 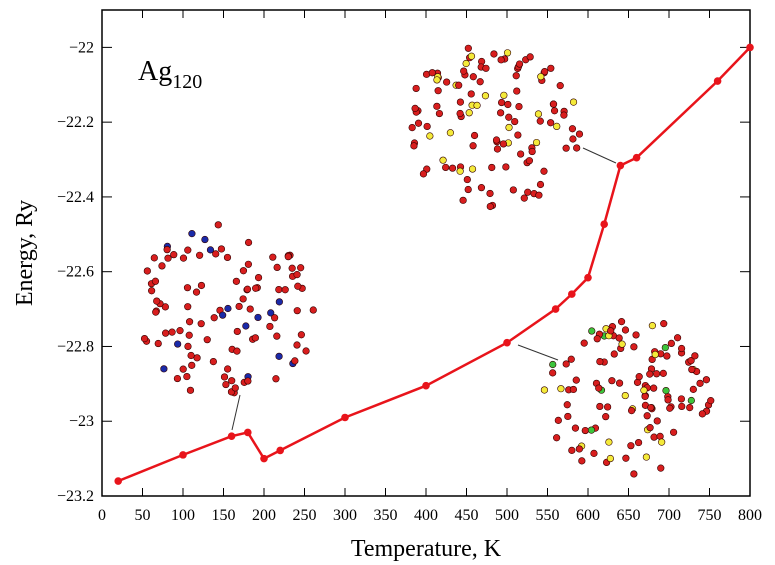 What do you see at coordinates (669, 515) in the screenshot?
I see `x-tick-label: 700` at bounding box center [669, 515].